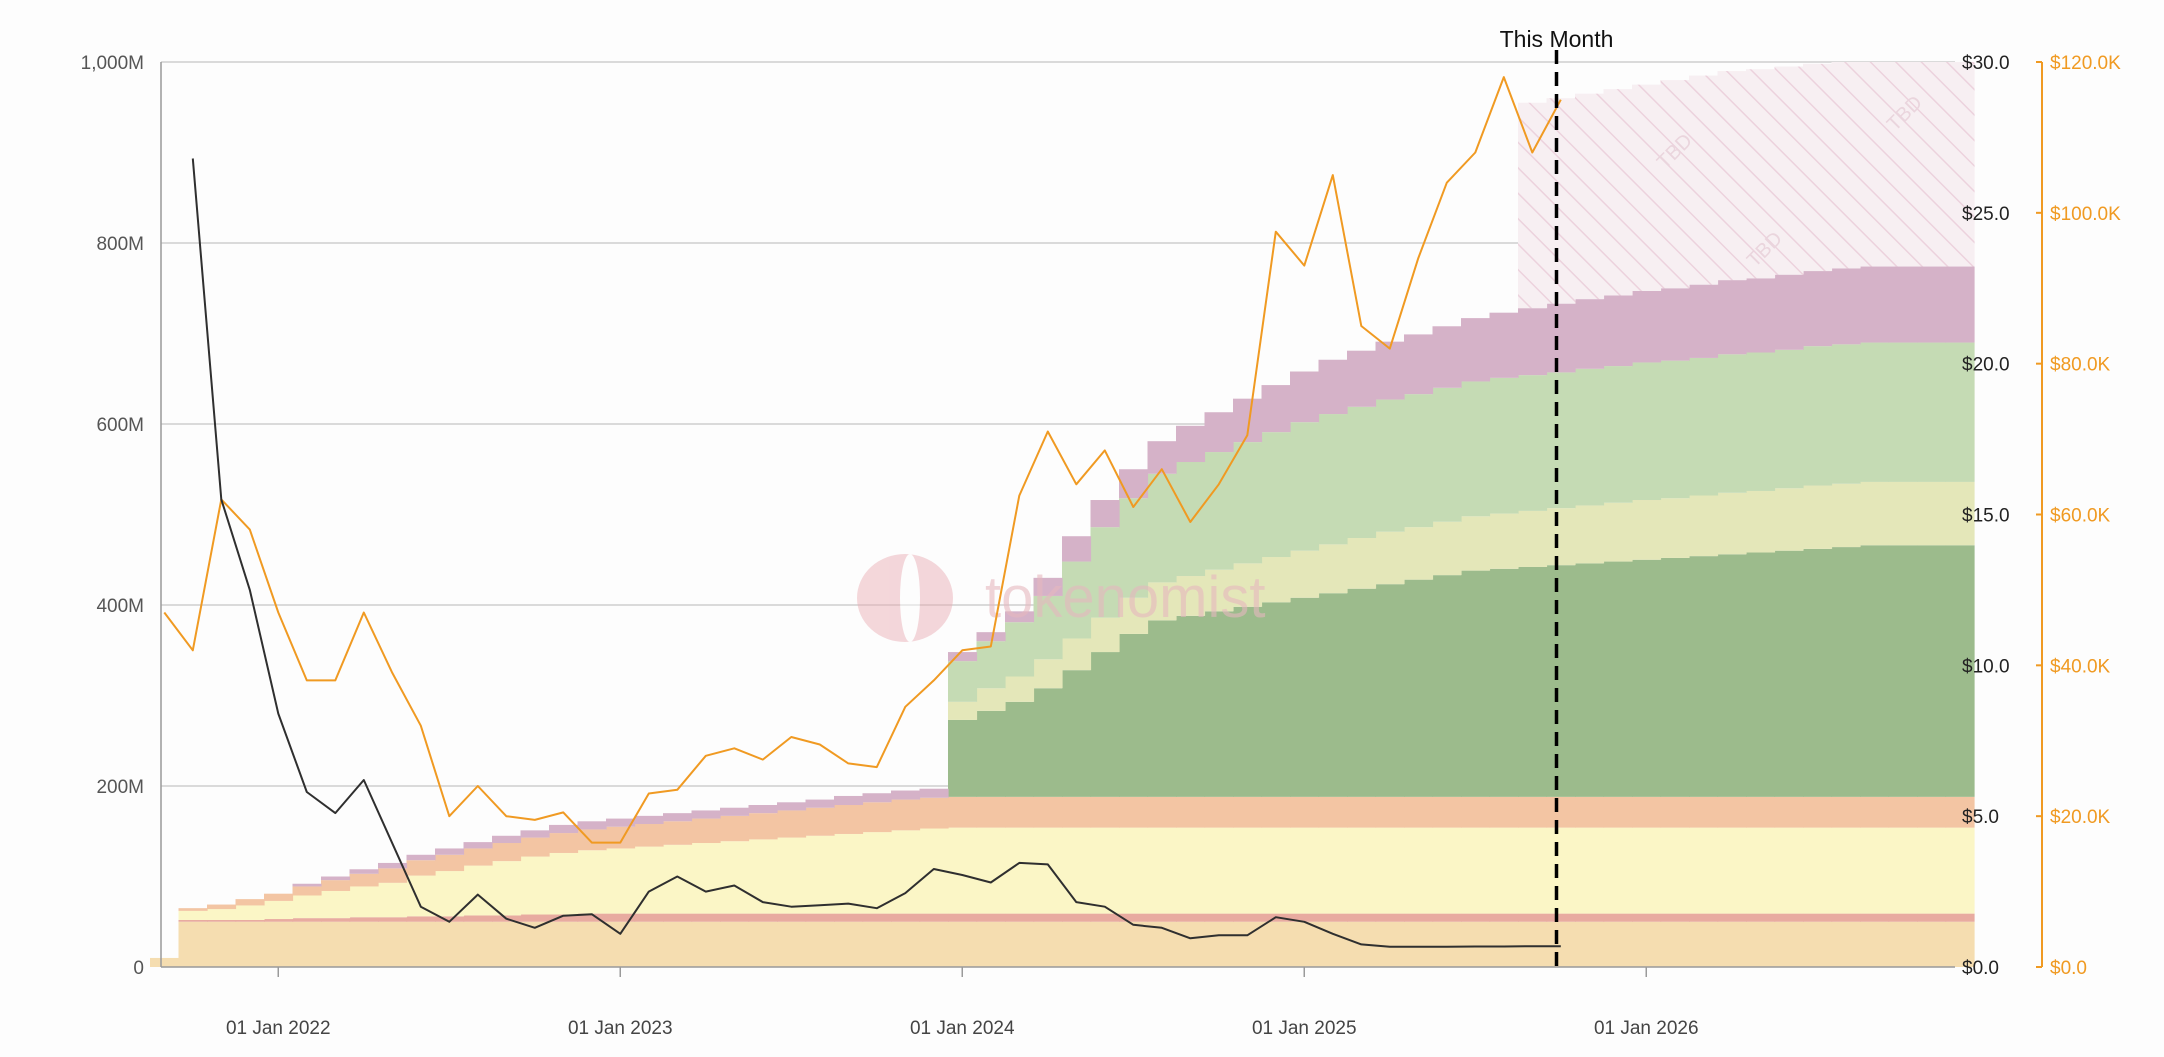 This screenshot has height=1057, width=2164. I want to click on y-btc-tick-label: $0.0, so click(2068, 968).